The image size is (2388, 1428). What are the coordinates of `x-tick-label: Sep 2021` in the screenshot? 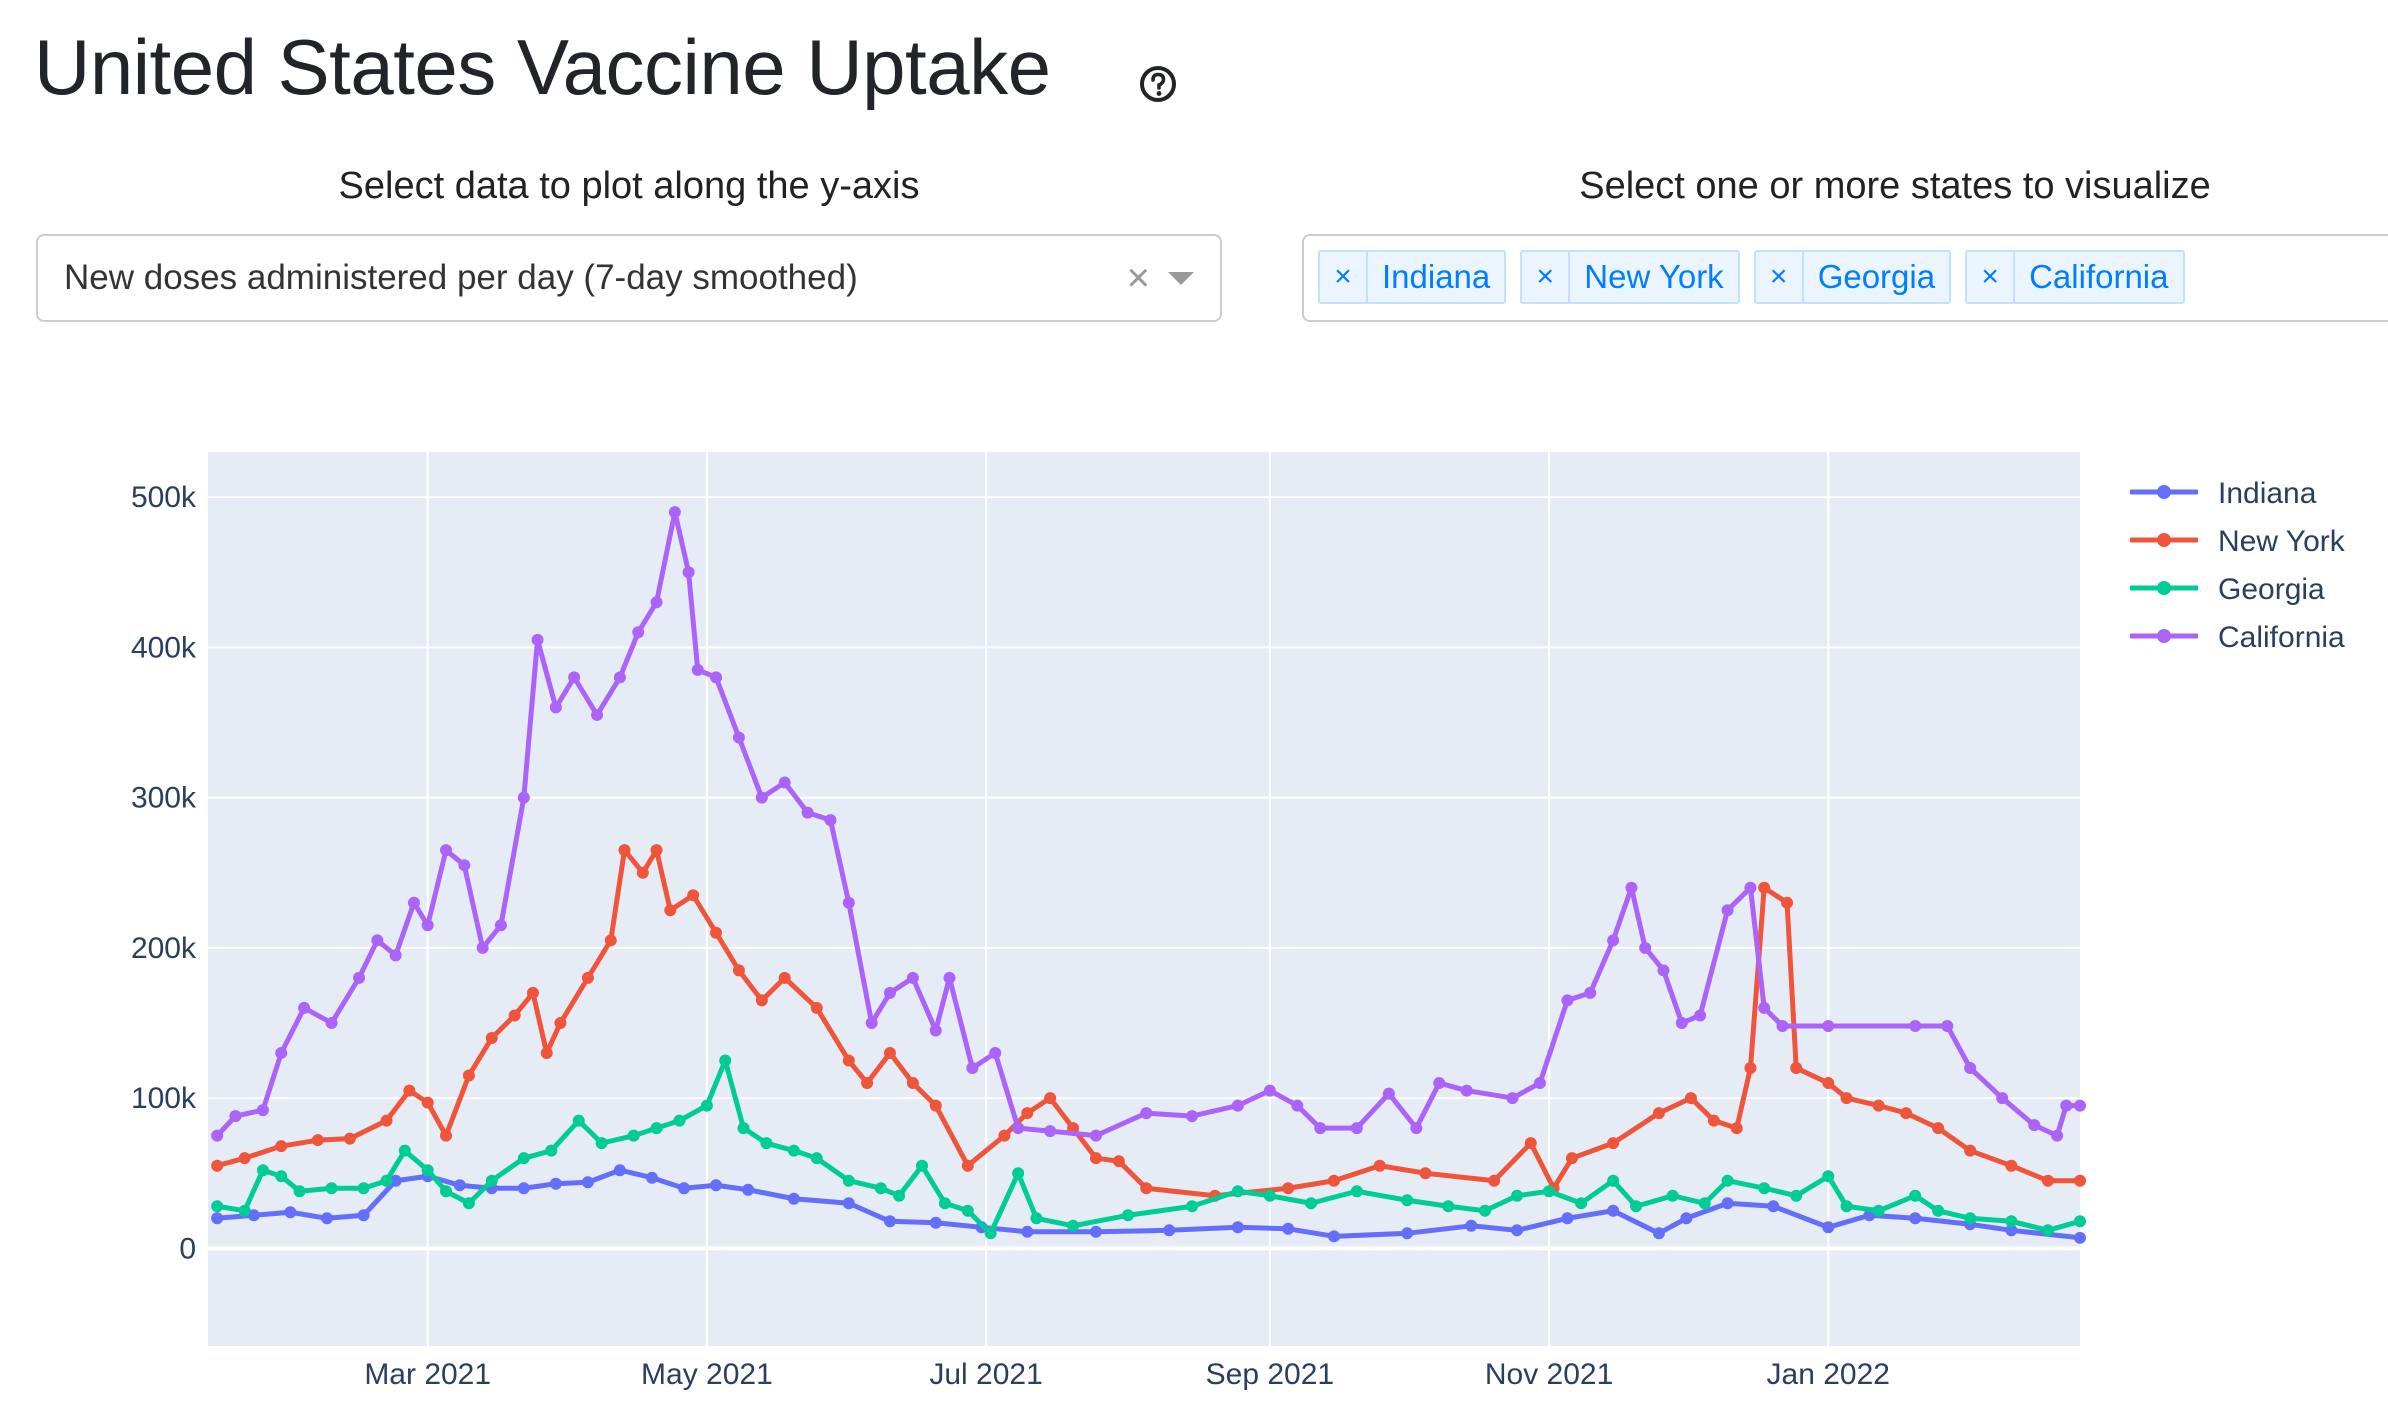 It's located at (1270, 1374).